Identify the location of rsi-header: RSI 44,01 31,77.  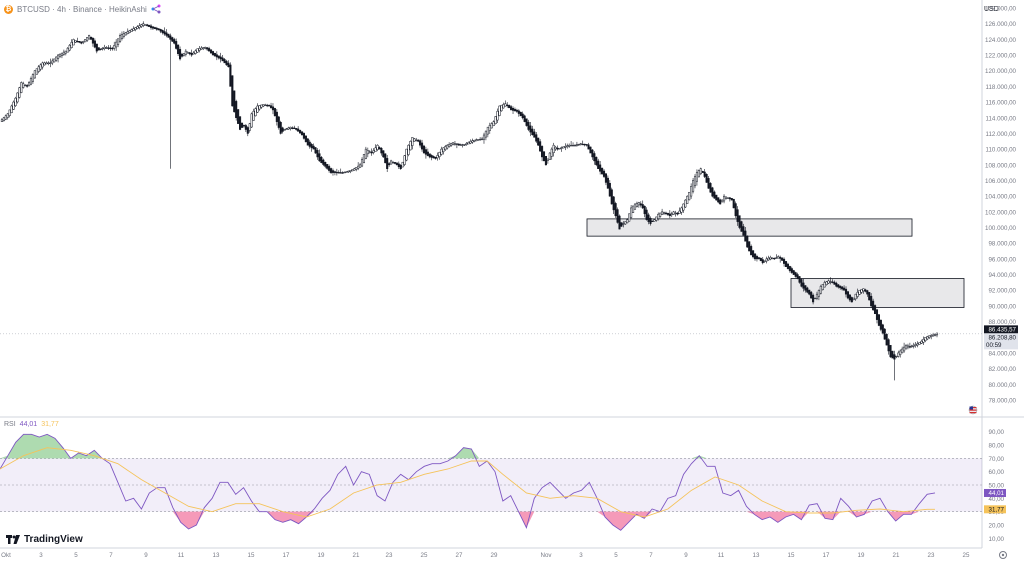
(31, 424).